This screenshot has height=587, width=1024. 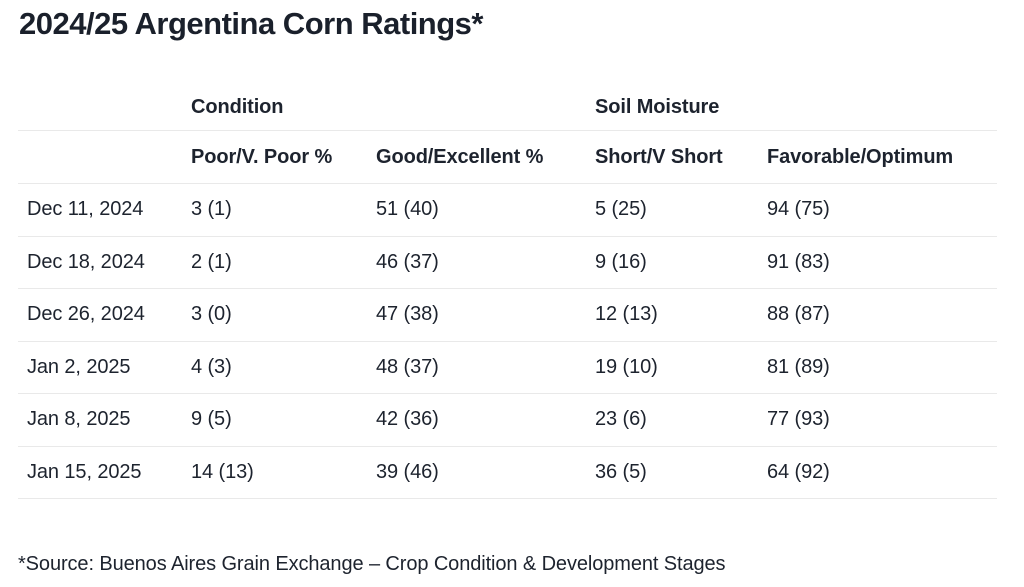 I want to click on group-header-row: Condition Soil Moisture, so click(x=507, y=108).